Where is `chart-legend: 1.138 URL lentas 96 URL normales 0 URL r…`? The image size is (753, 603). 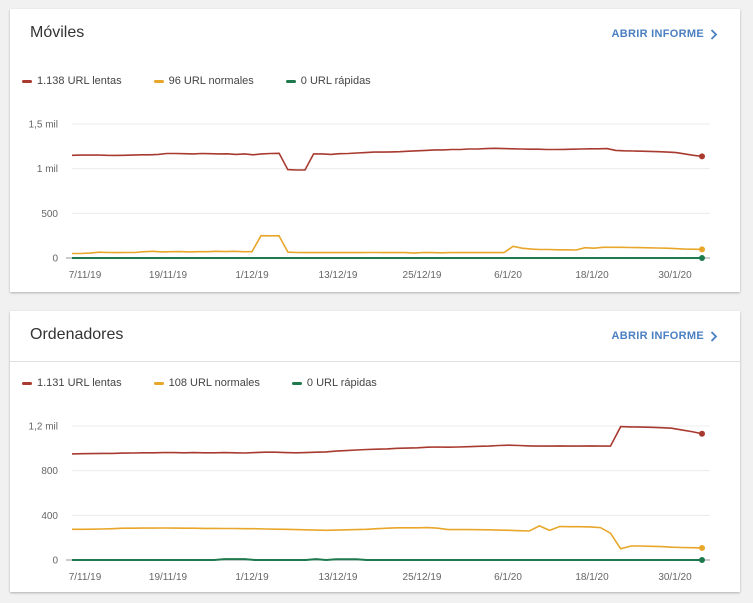 chart-legend: 1.138 URL lentas 96 URL normales 0 URL r… is located at coordinates (212, 81).